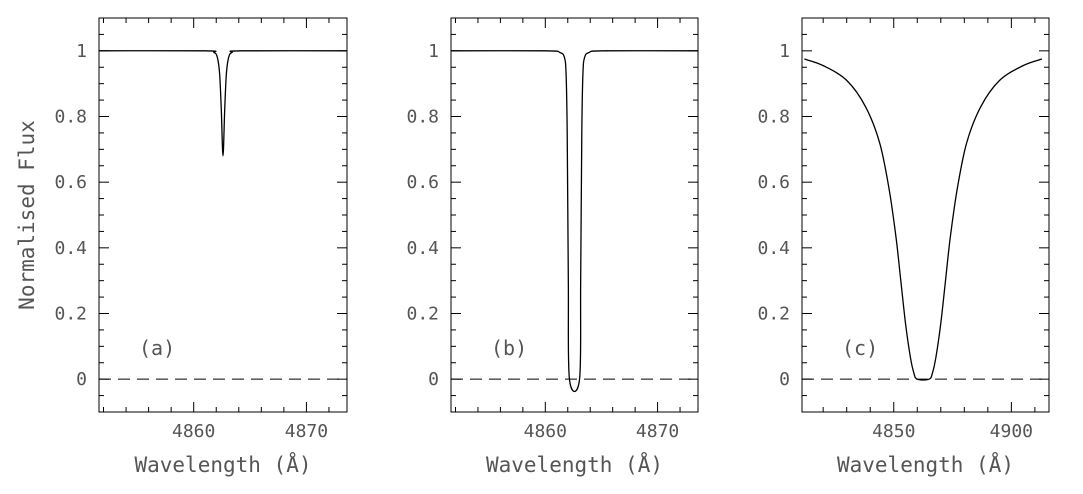 This screenshot has width=1083, height=494. What do you see at coordinates (27, 215) in the screenshot?
I see `y-axis-title: Normalised Flux` at bounding box center [27, 215].